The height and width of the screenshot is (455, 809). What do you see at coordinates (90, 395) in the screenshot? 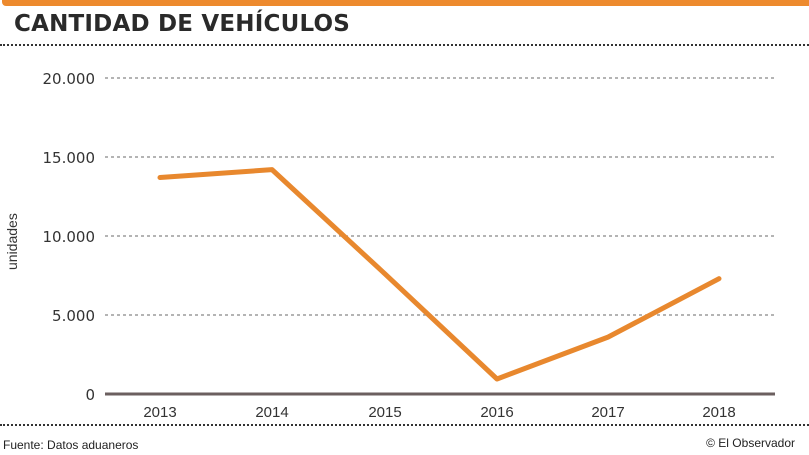
I see `y-tick-label: 0` at bounding box center [90, 395].